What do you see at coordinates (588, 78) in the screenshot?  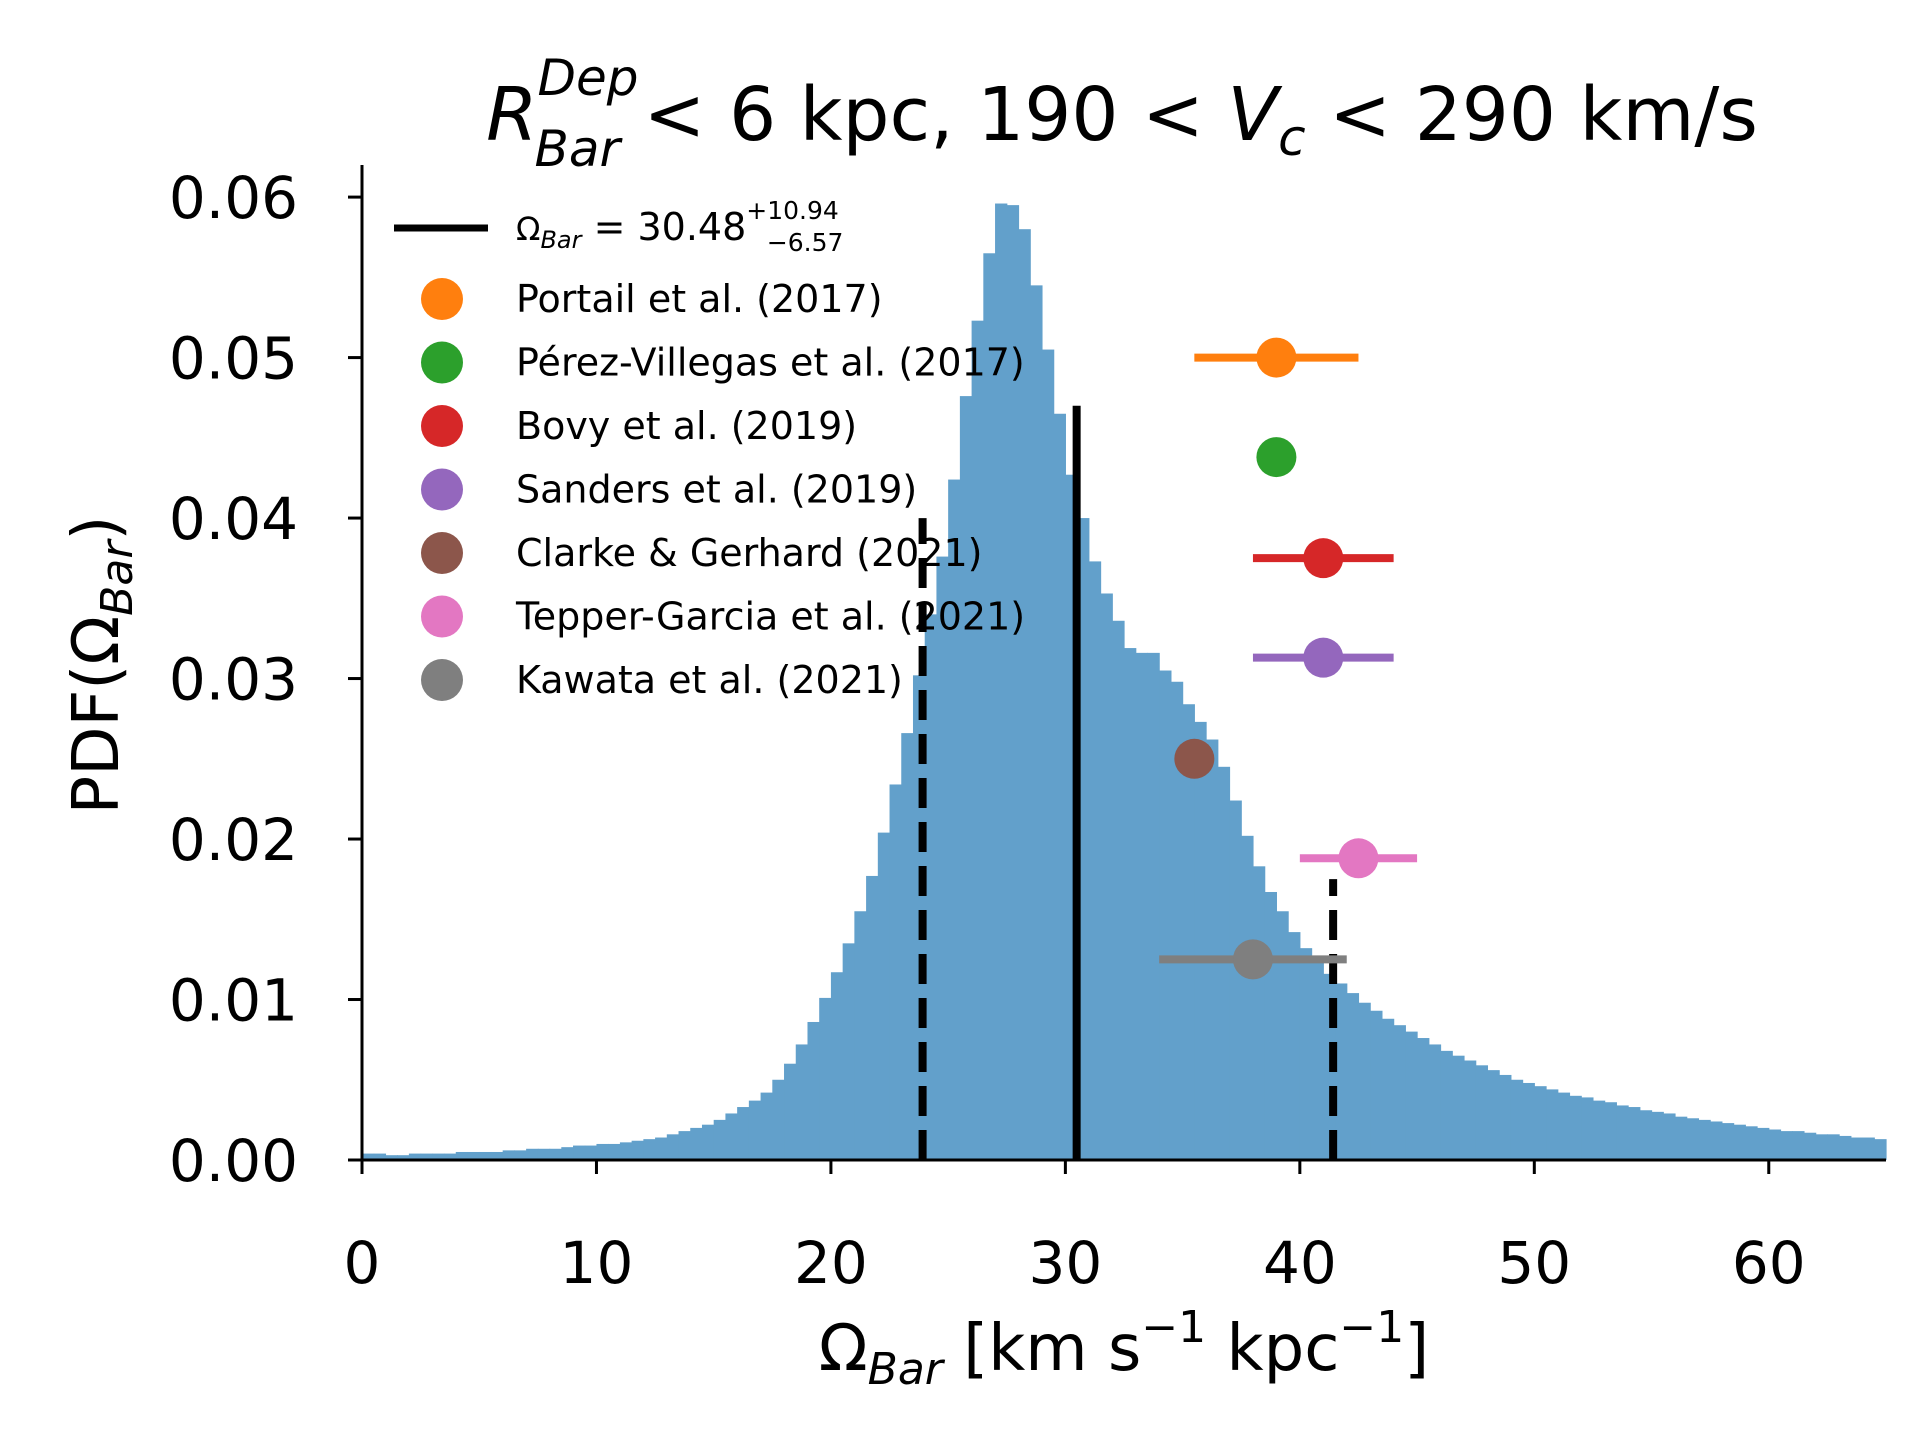 I see `title-r-superscript: Dep` at bounding box center [588, 78].